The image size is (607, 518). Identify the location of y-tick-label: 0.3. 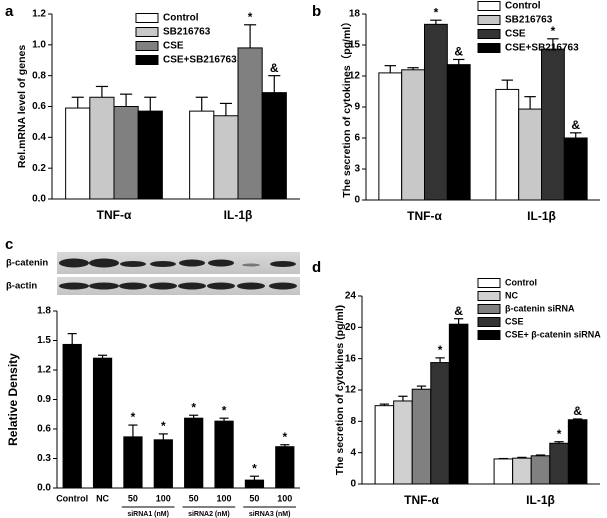
(44, 458).